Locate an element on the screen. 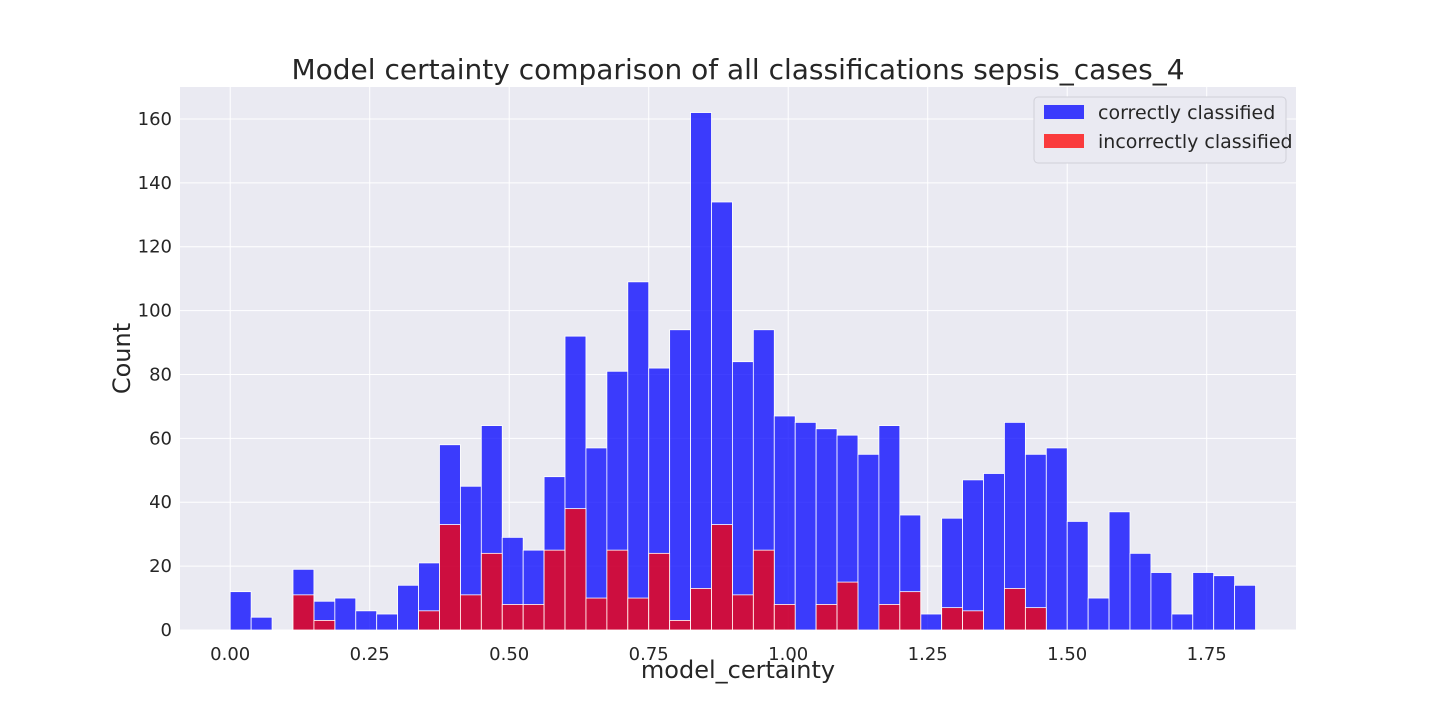 This screenshot has width=1440, height=720. incorrect-bars is located at coordinates (669, 569).